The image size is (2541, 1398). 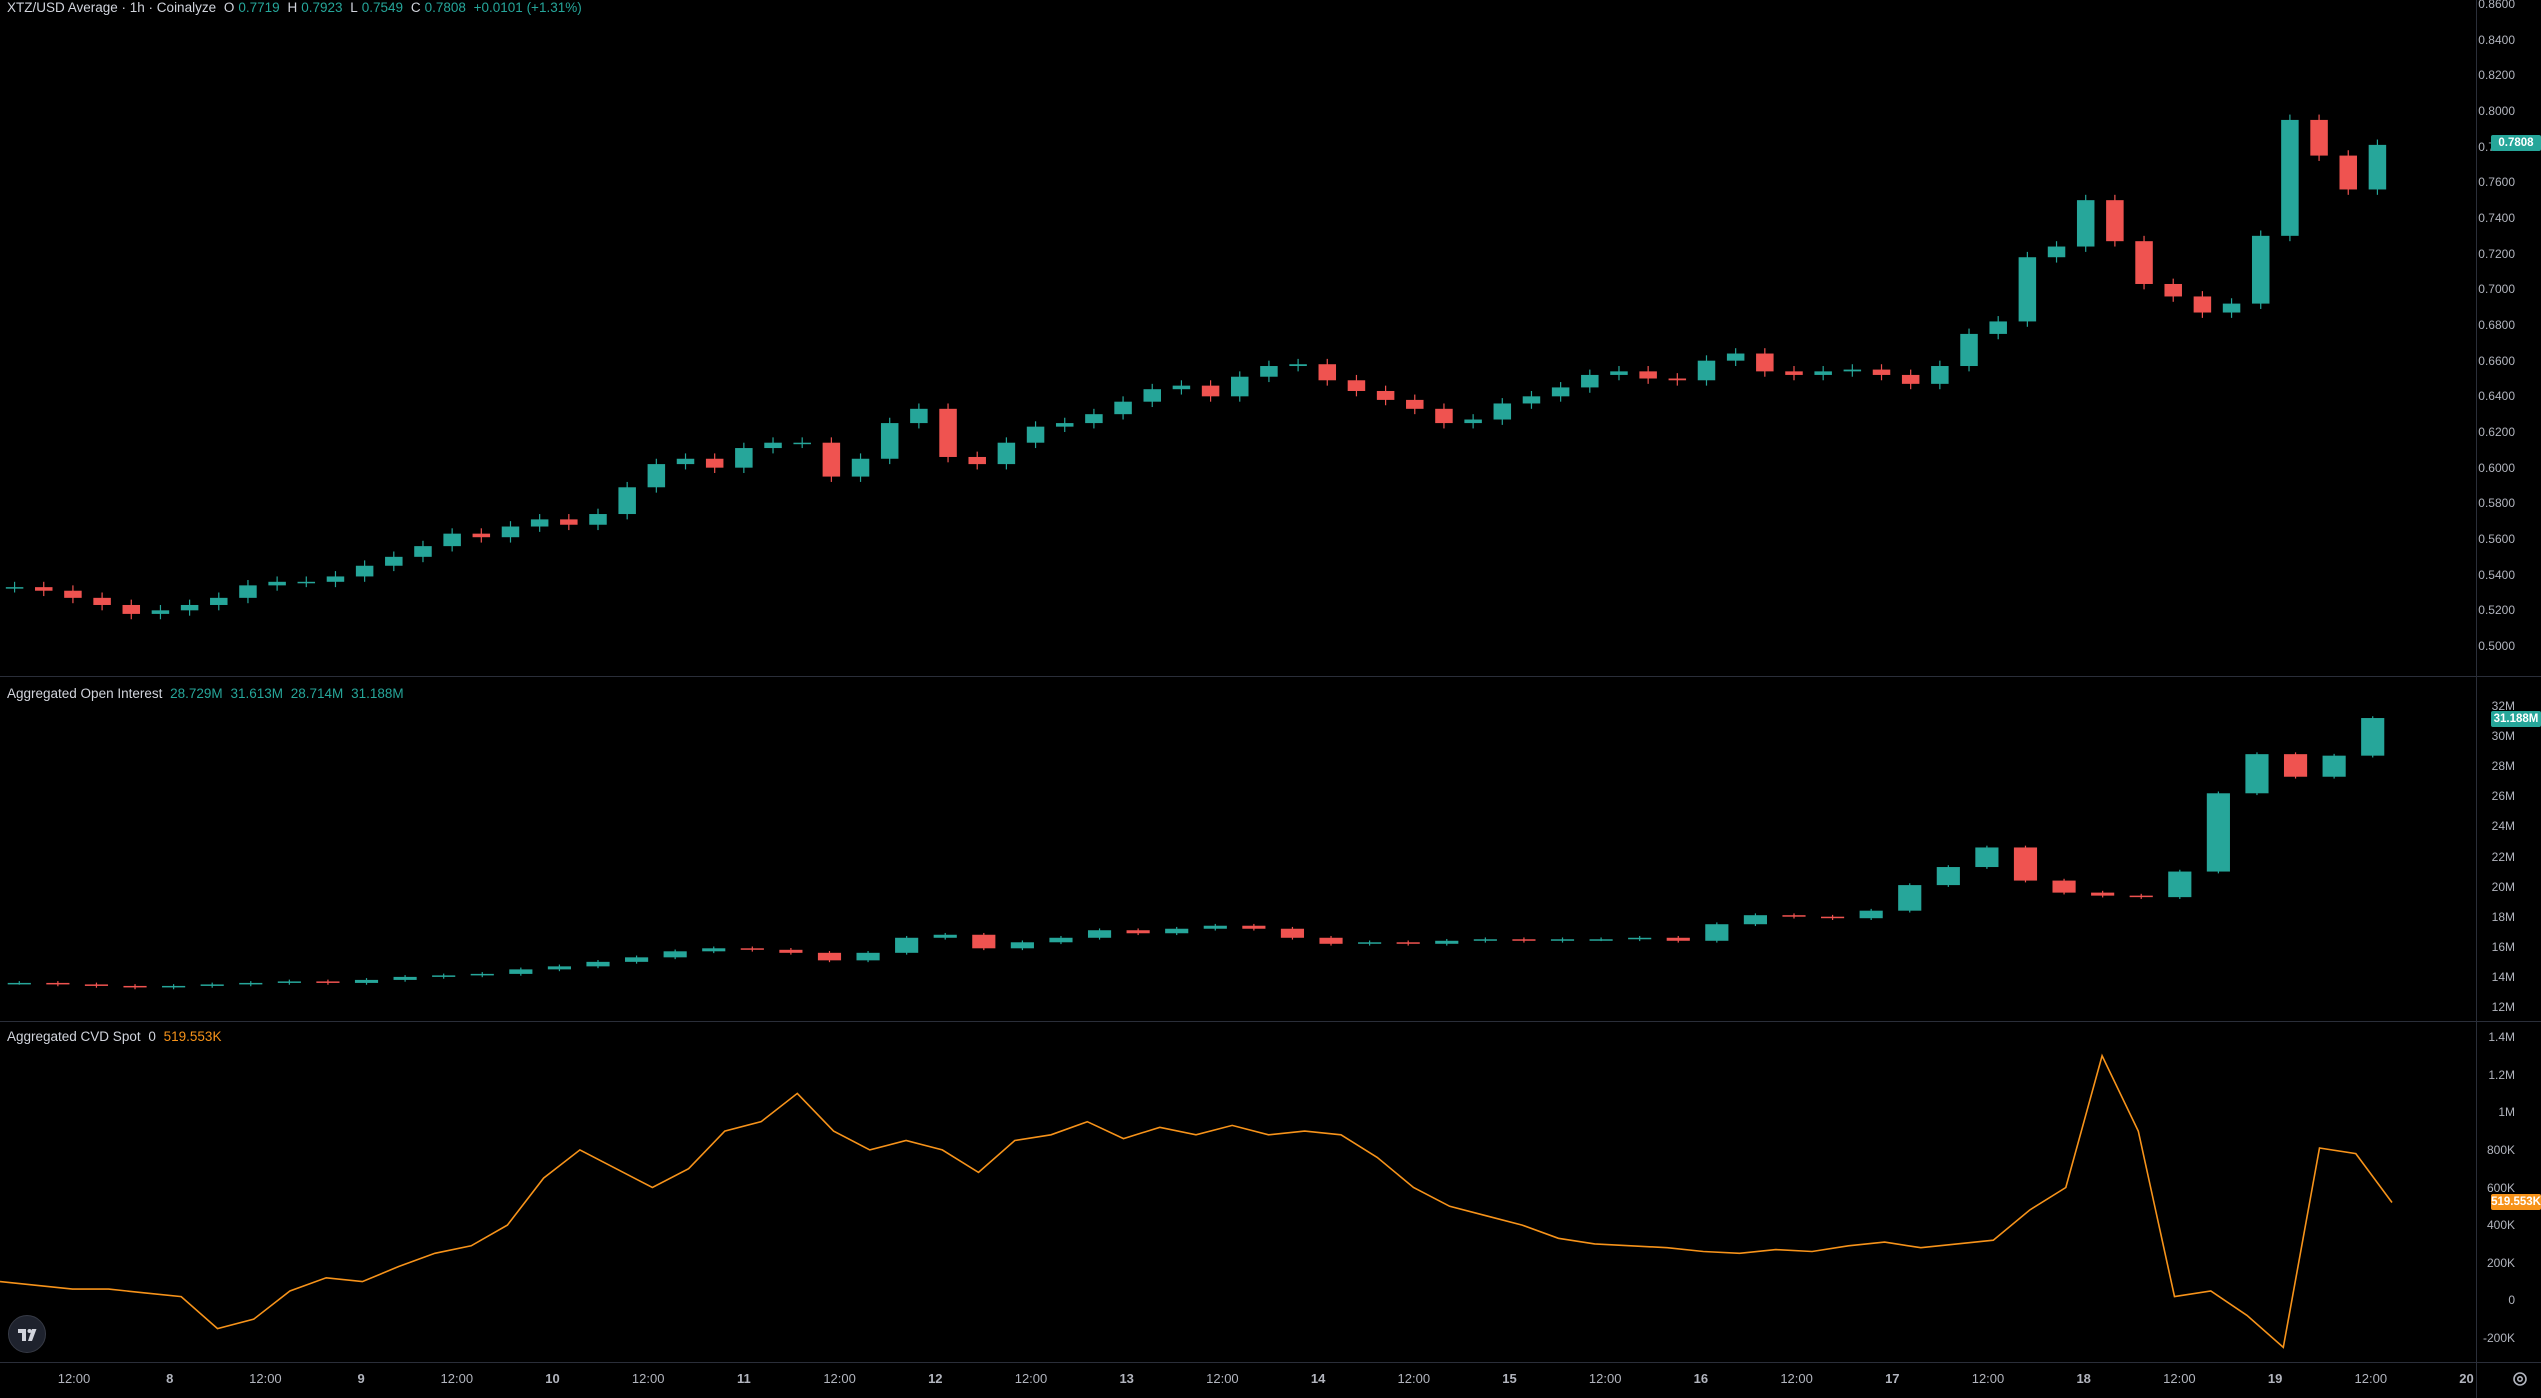 What do you see at coordinates (2503, 886) in the screenshot?
I see `axis-tick: 20M` at bounding box center [2503, 886].